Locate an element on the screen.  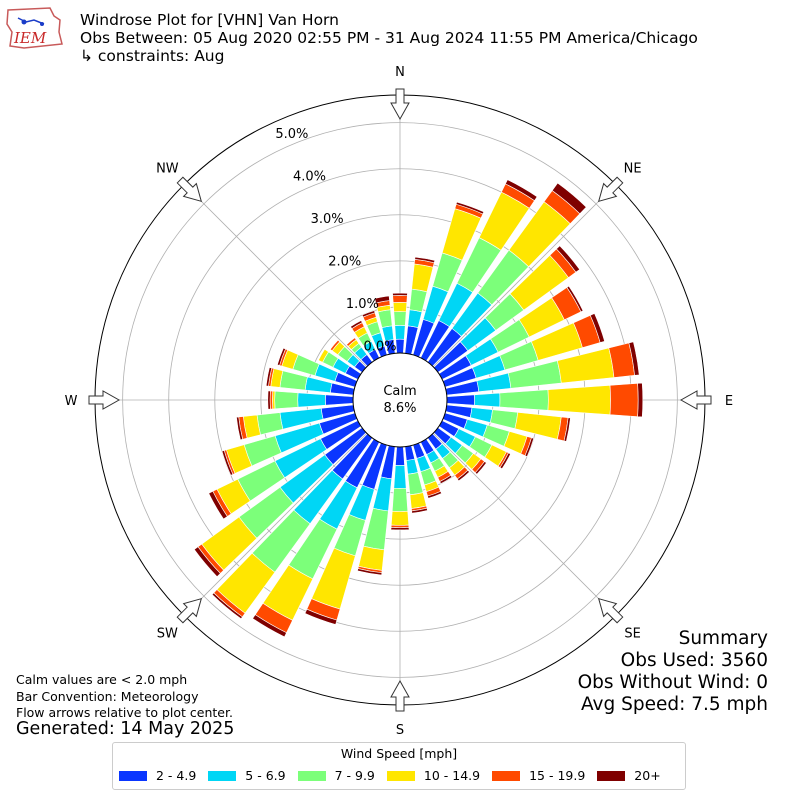
legend-item: 2 - 4.9 is located at coordinates (157, 775).